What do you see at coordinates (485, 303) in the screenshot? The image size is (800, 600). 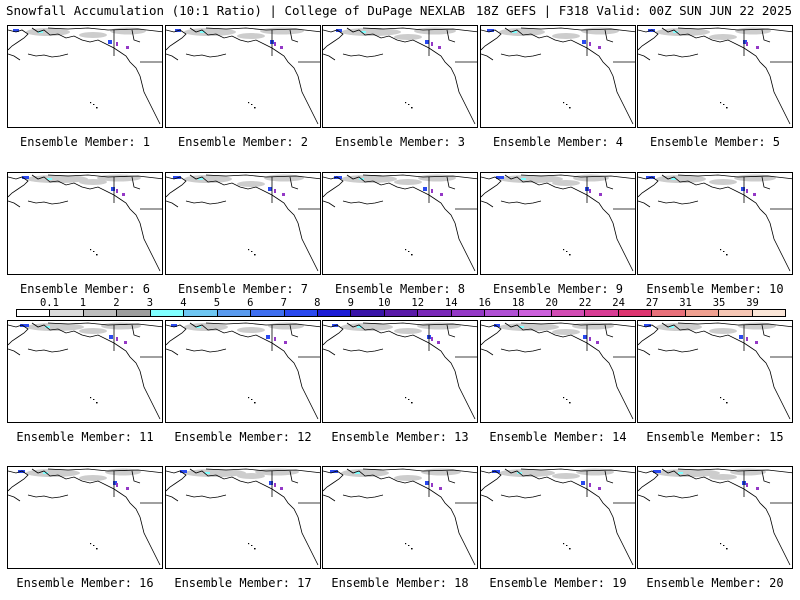 I see `legend-tick: 16` at bounding box center [485, 303].